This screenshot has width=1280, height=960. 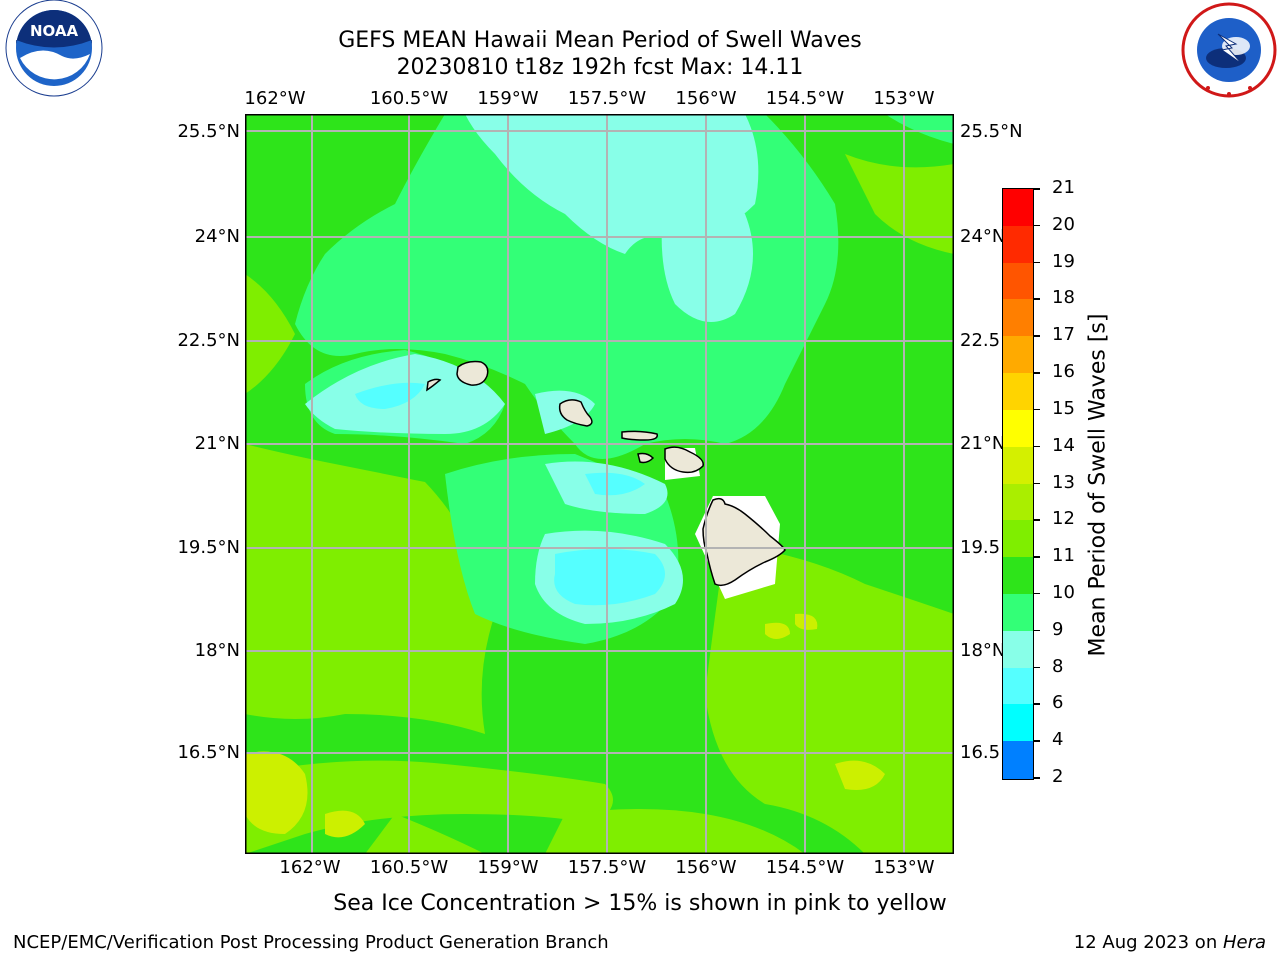 I want to click on nws-logo, so click(x=1229, y=51).